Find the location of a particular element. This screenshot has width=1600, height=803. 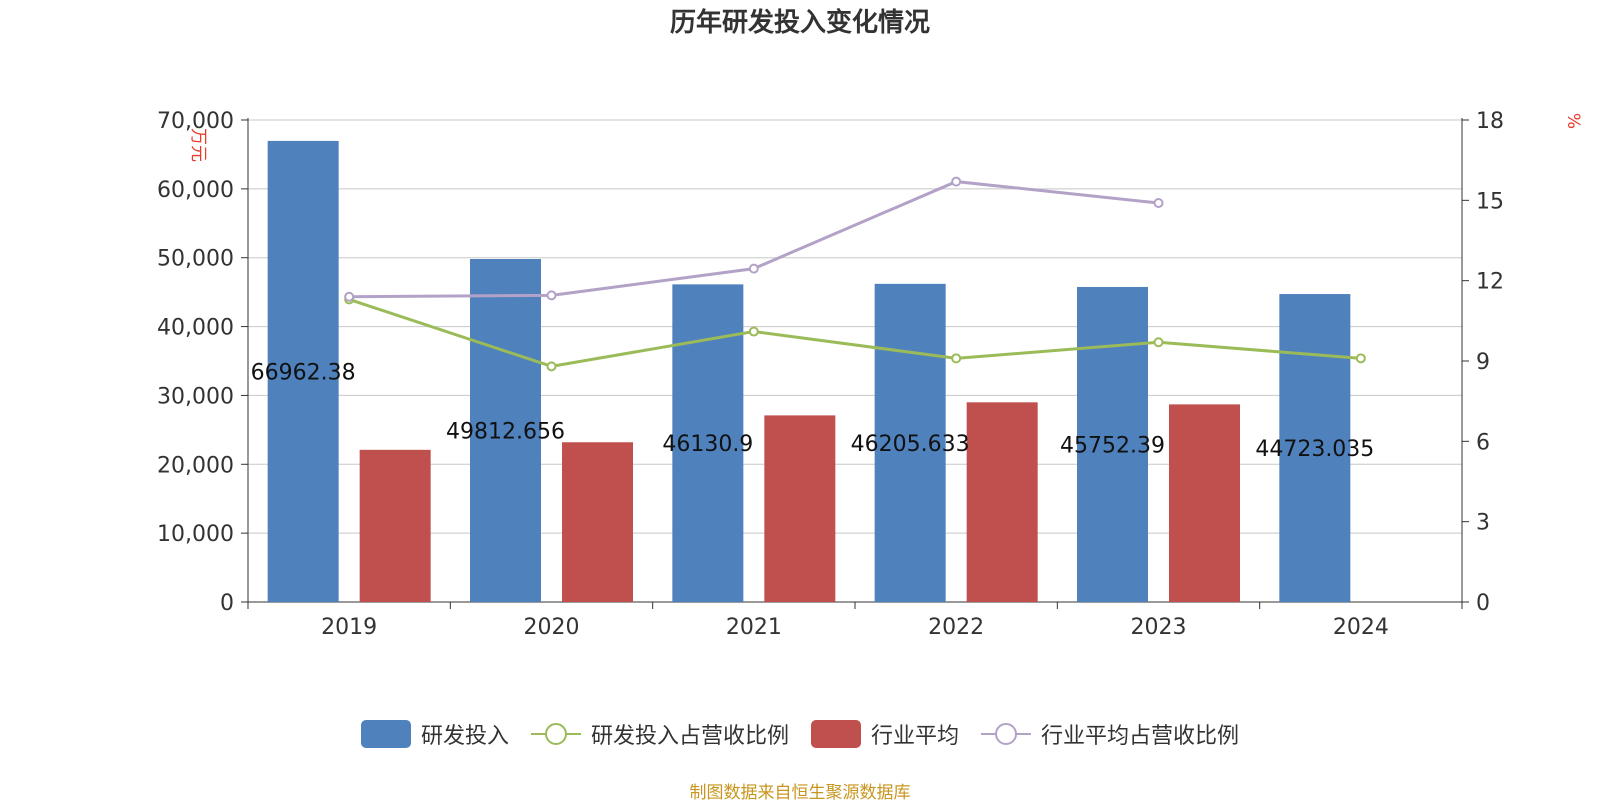

x-tick-label: 2022 is located at coordinates (956, 627).